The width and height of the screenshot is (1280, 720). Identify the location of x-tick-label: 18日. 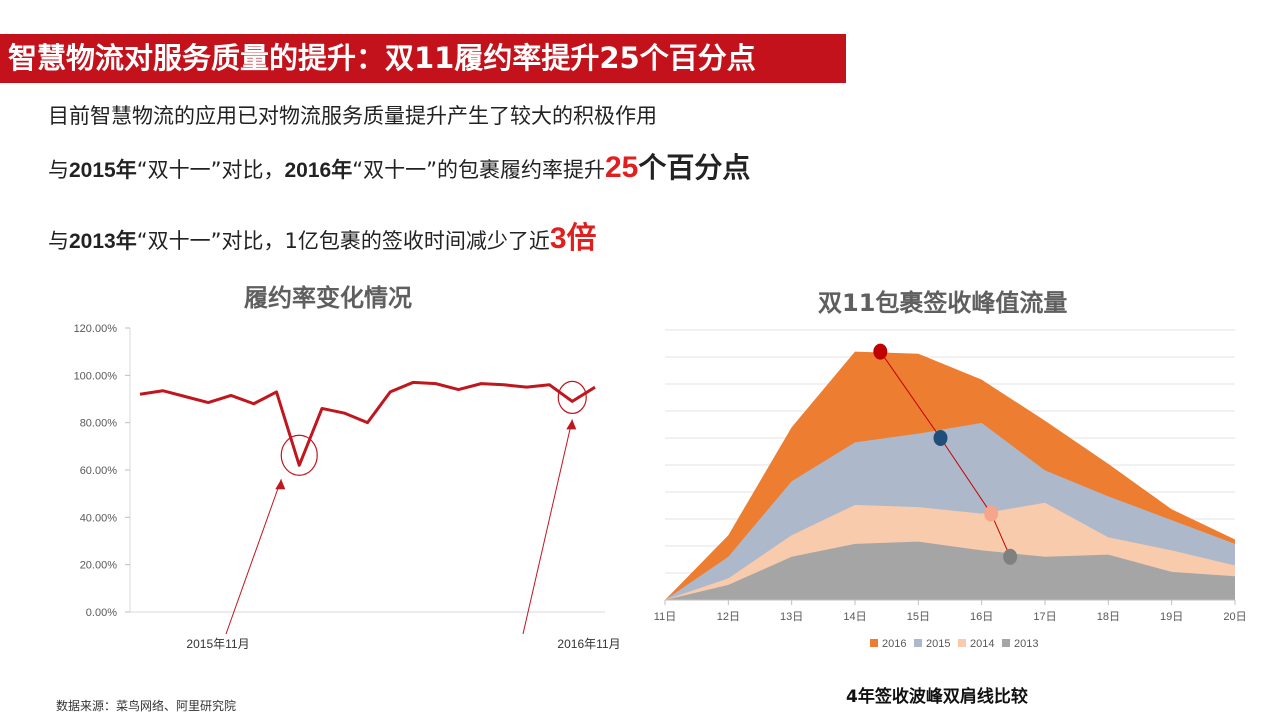
(1108, 617).